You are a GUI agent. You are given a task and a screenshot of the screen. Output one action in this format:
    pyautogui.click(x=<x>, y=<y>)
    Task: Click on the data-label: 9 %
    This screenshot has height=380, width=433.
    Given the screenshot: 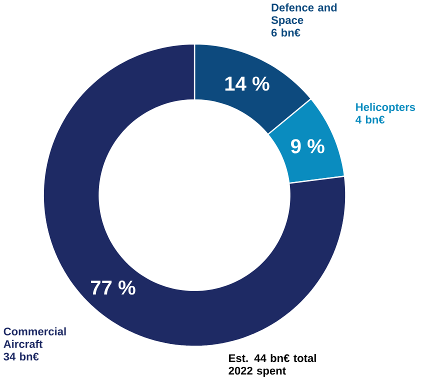 What is the action you would take?
    pyautogui.click(x=307, y=146)
    